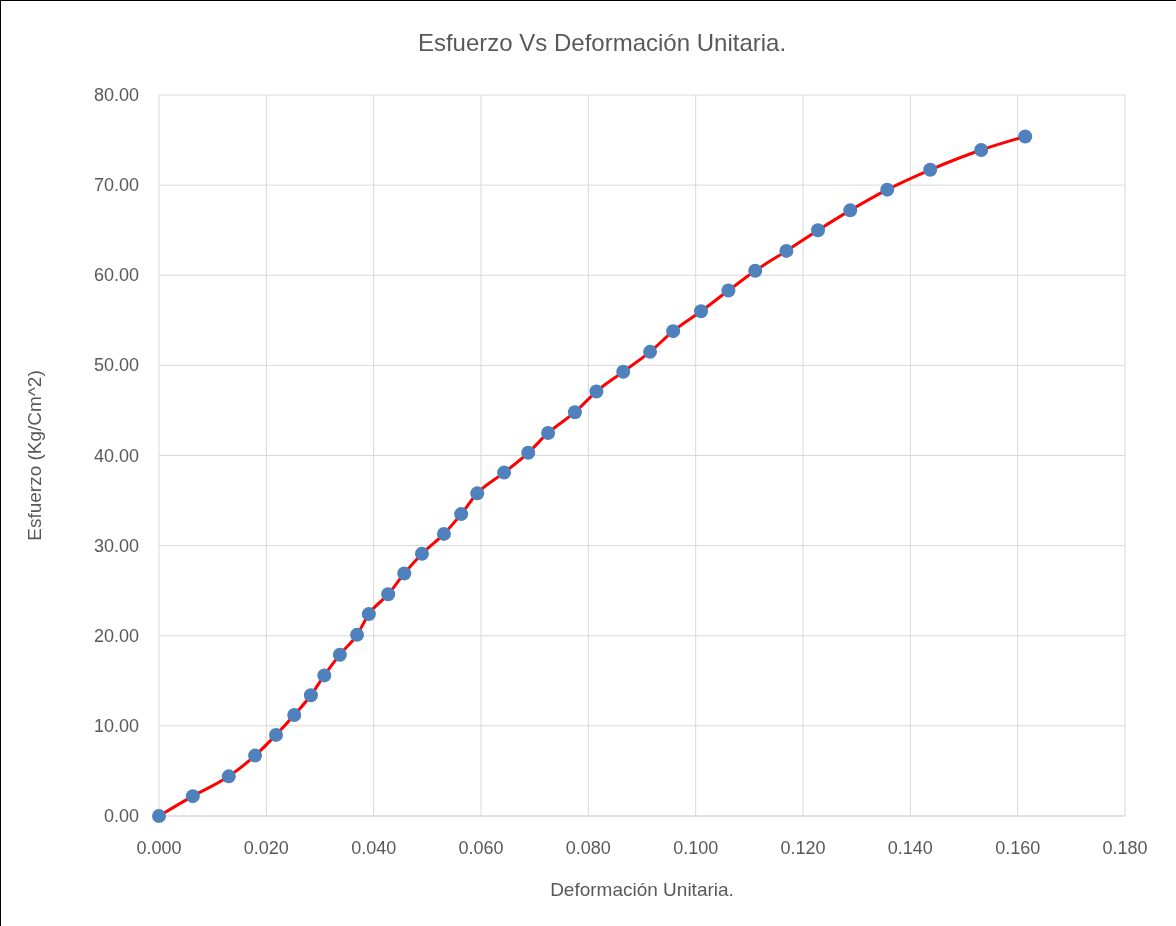 The image size is (1176, 926). What do you see at coordinates (34, 455) in the screenshot?
I see `y-axis-title: Esfuerzo (Kg/Cm^2)` at bounding box center [34, 455].